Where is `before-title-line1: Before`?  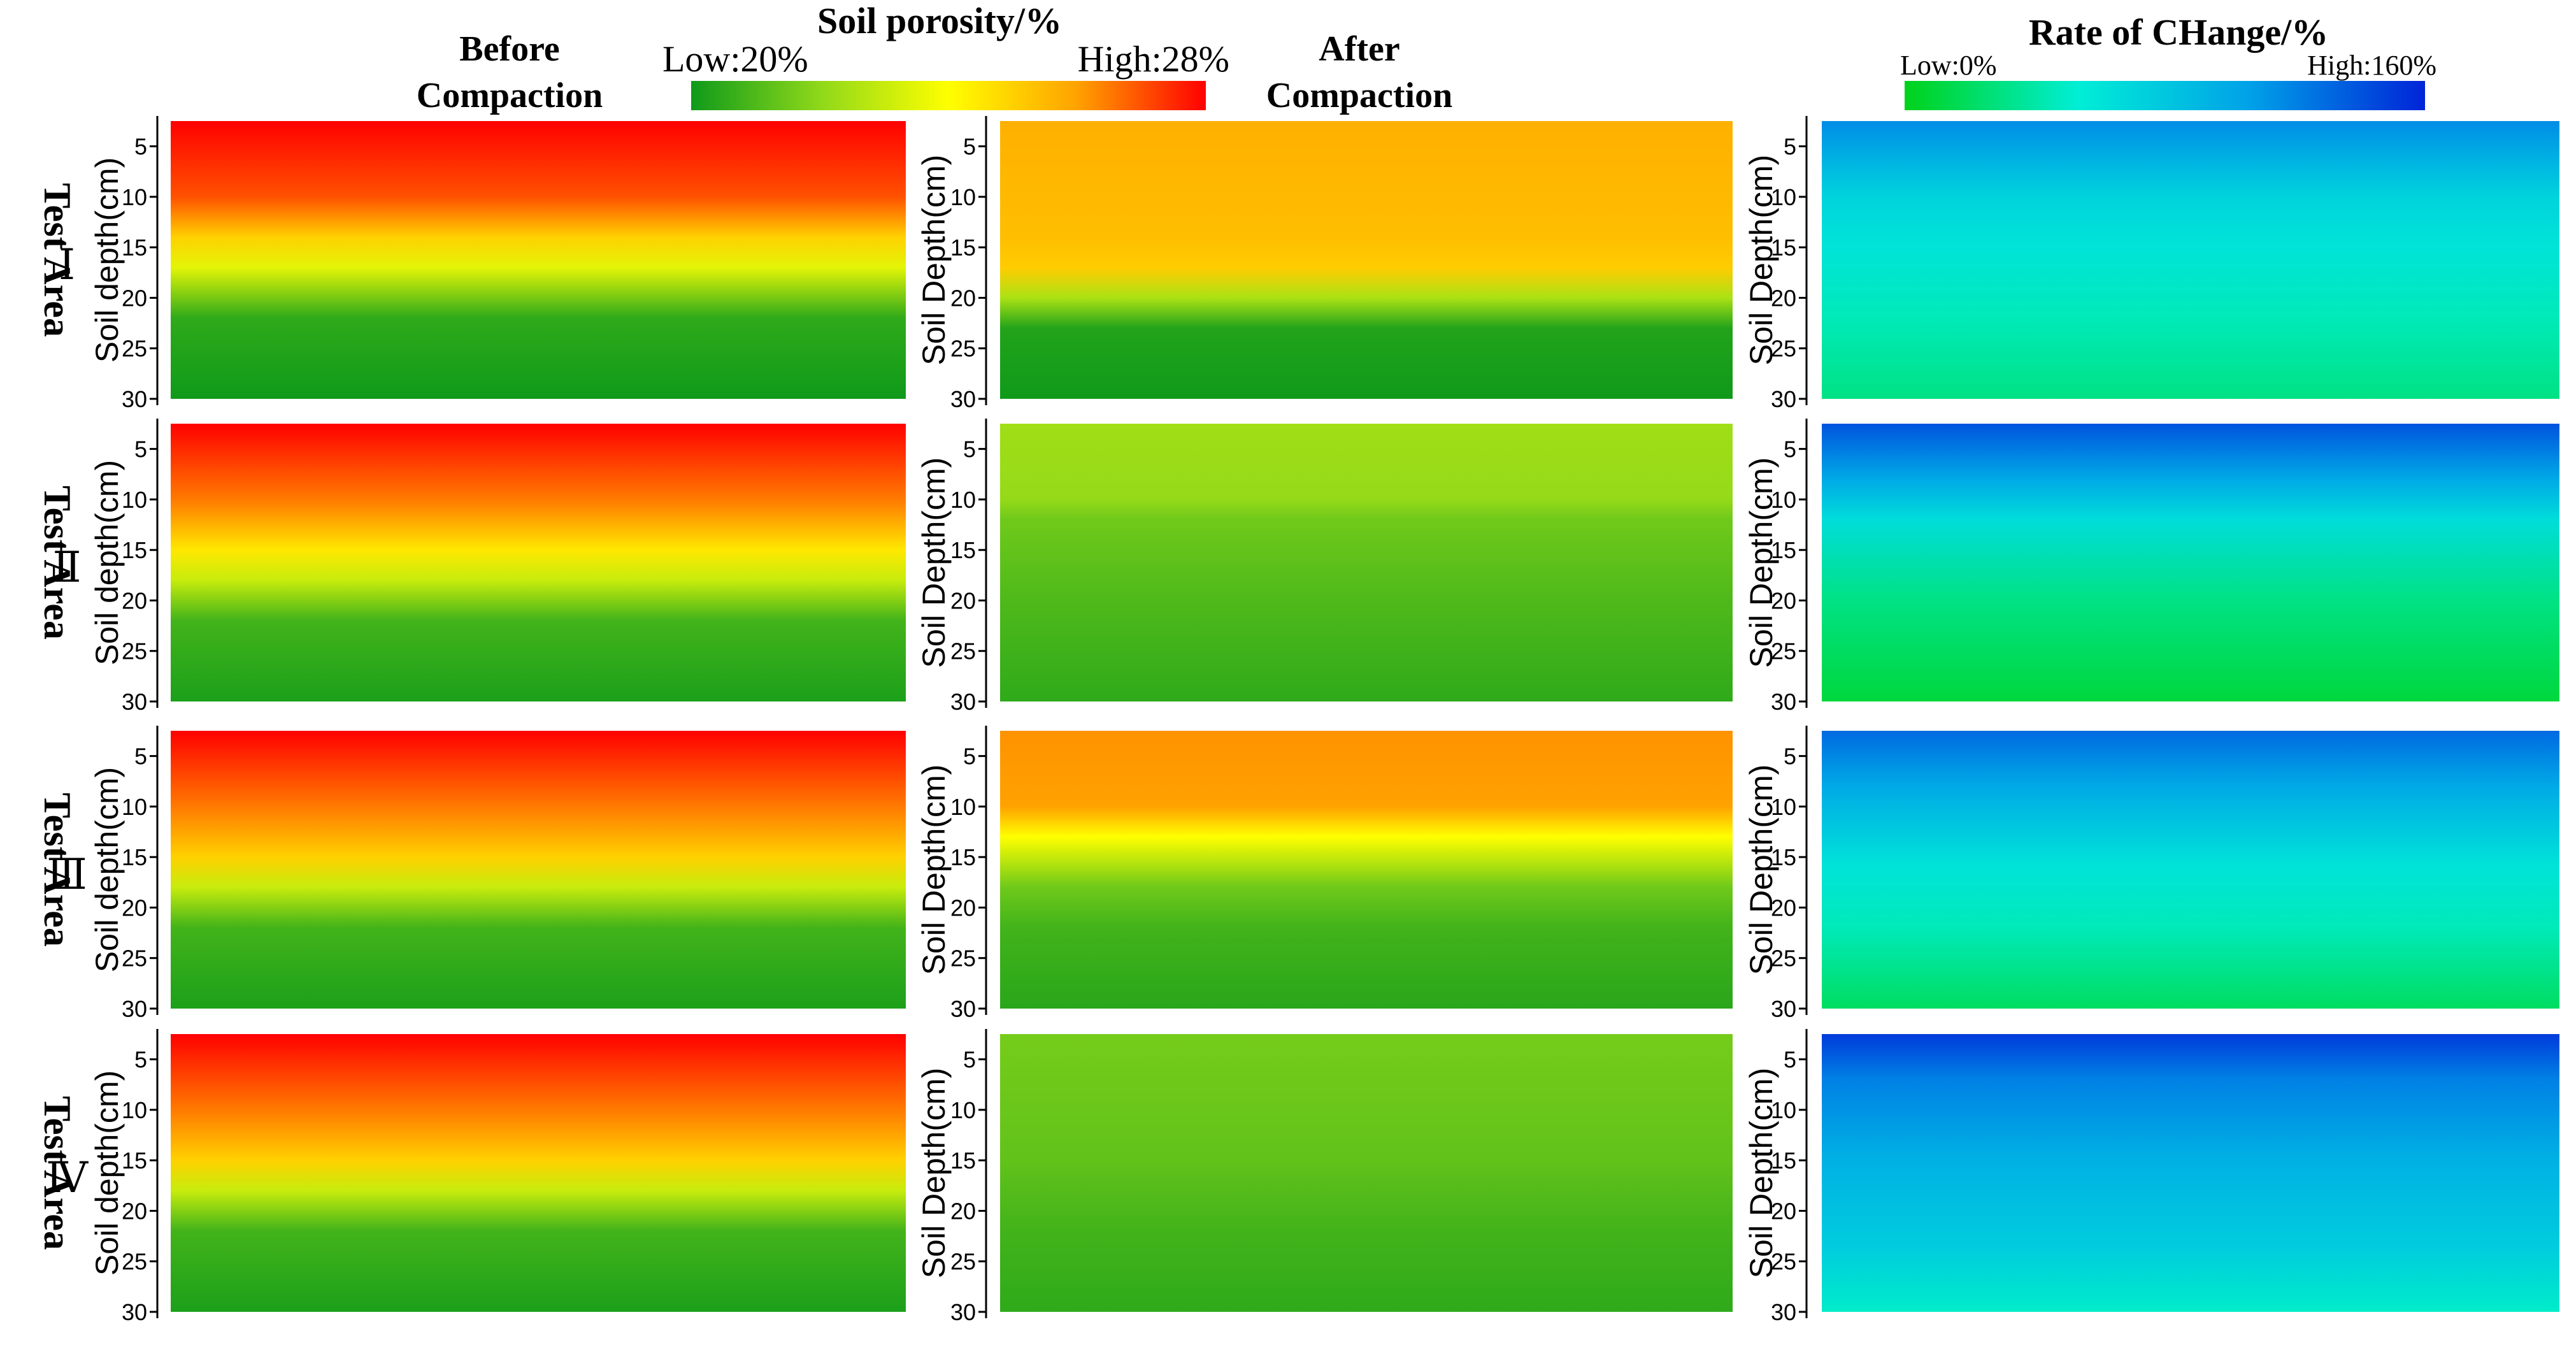 before-title-line1: Before is located at coordinates (509, 49).